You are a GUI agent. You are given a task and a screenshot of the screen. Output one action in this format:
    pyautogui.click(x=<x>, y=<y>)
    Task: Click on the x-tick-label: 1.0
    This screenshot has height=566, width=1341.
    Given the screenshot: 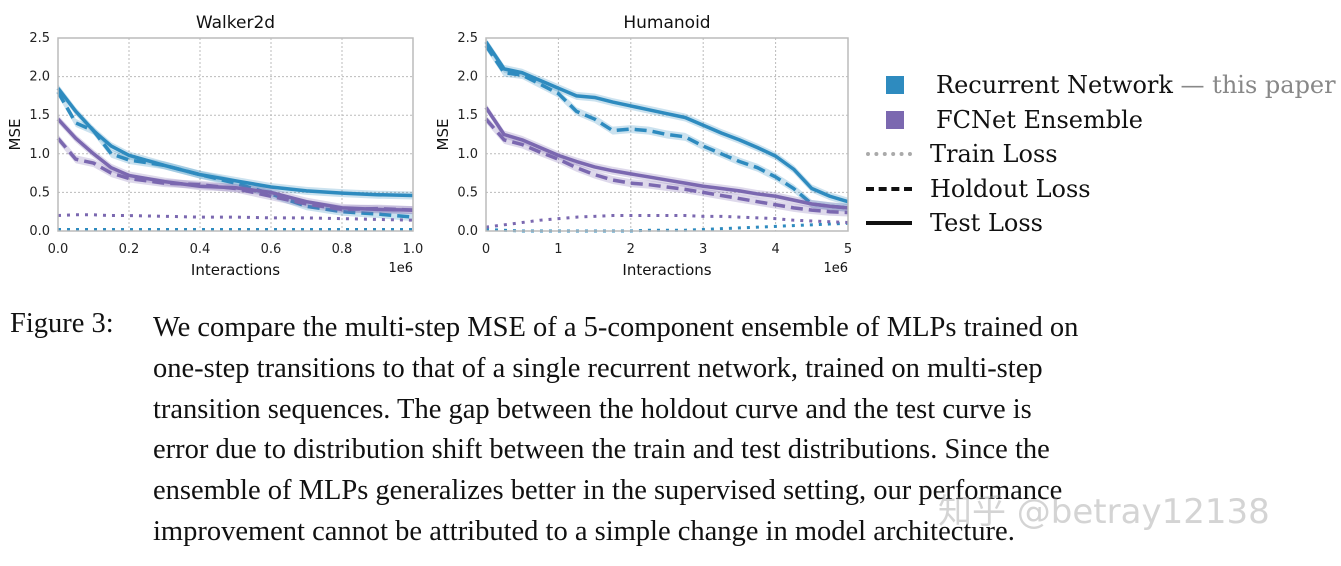 What is the action you would take?
    pyautogui.click(x=413, y=249)
    